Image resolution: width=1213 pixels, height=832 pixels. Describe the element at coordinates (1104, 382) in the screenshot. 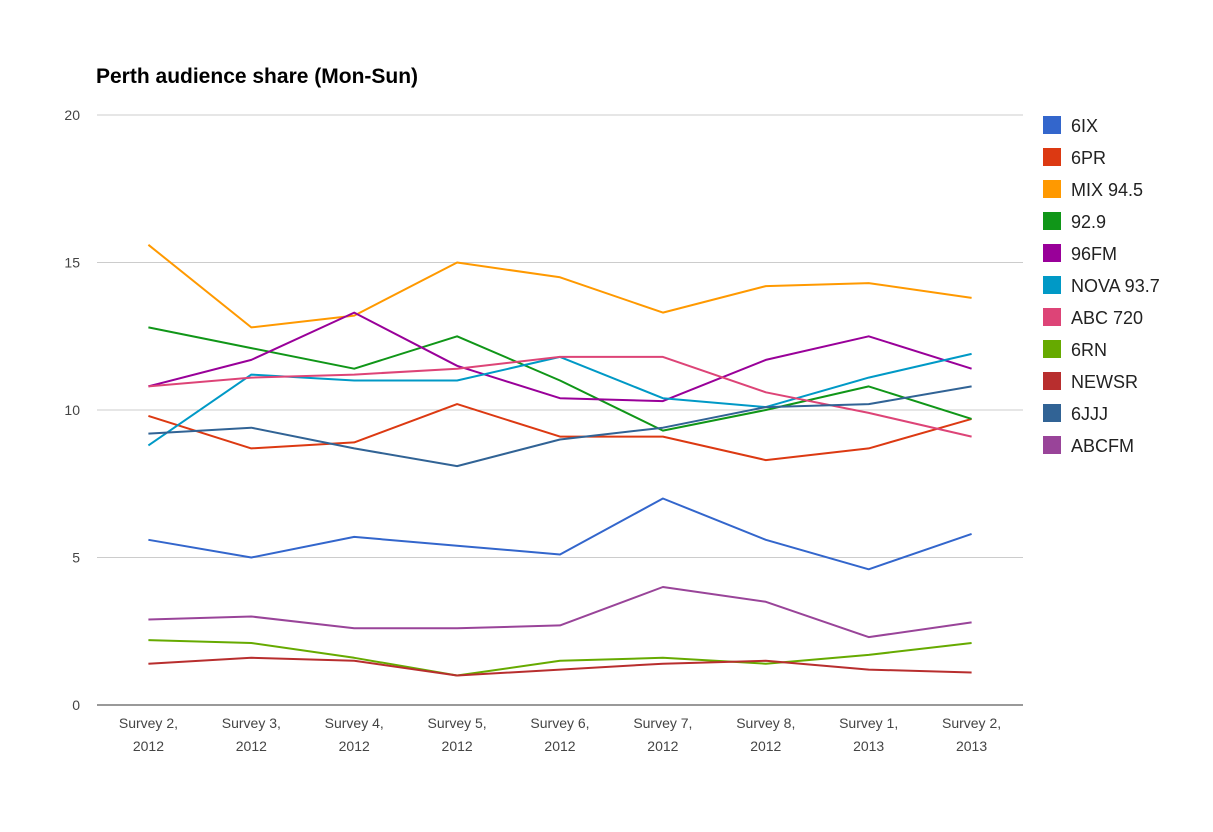

I see `legend-label: NEWSR` at that location.